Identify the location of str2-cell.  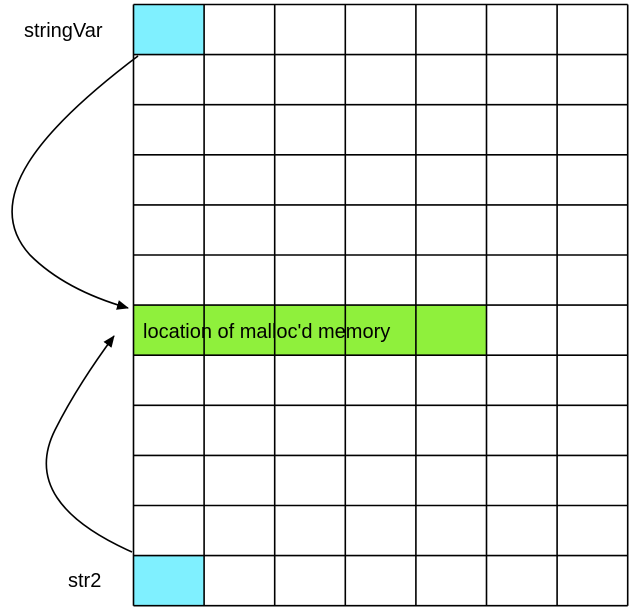
(169, 580).